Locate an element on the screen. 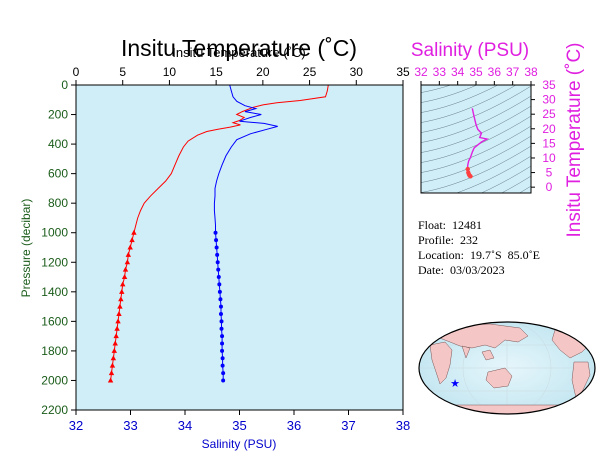 Image resolution: width=603 pixels, height=468 pixels. map-indonesia is located at coordinates (488, 355).